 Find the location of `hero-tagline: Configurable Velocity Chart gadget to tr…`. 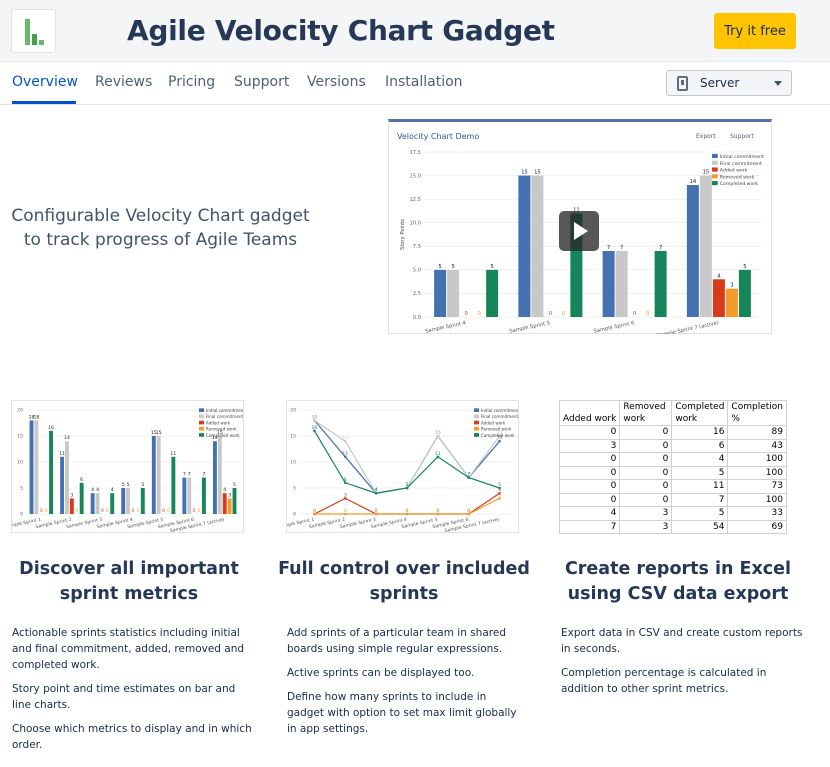

hero-tagline: Configurable Velocity Chart gadget to tr… is located at coordinates (160, 228).